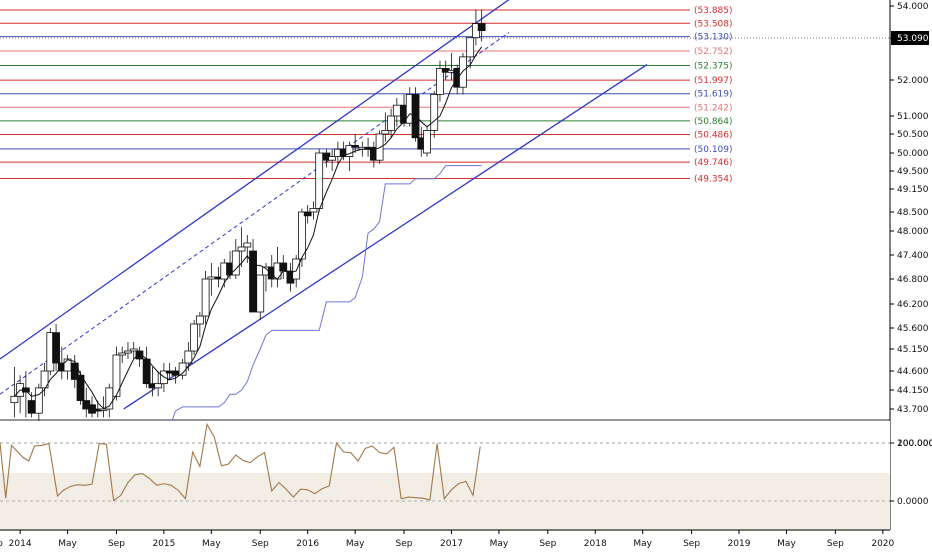 Image resolution: width=932 pixels, height=555 pixels. Describe the element at coordinates (713, 24) in the screenshot. I see `level-label: (53.508)` at that location.